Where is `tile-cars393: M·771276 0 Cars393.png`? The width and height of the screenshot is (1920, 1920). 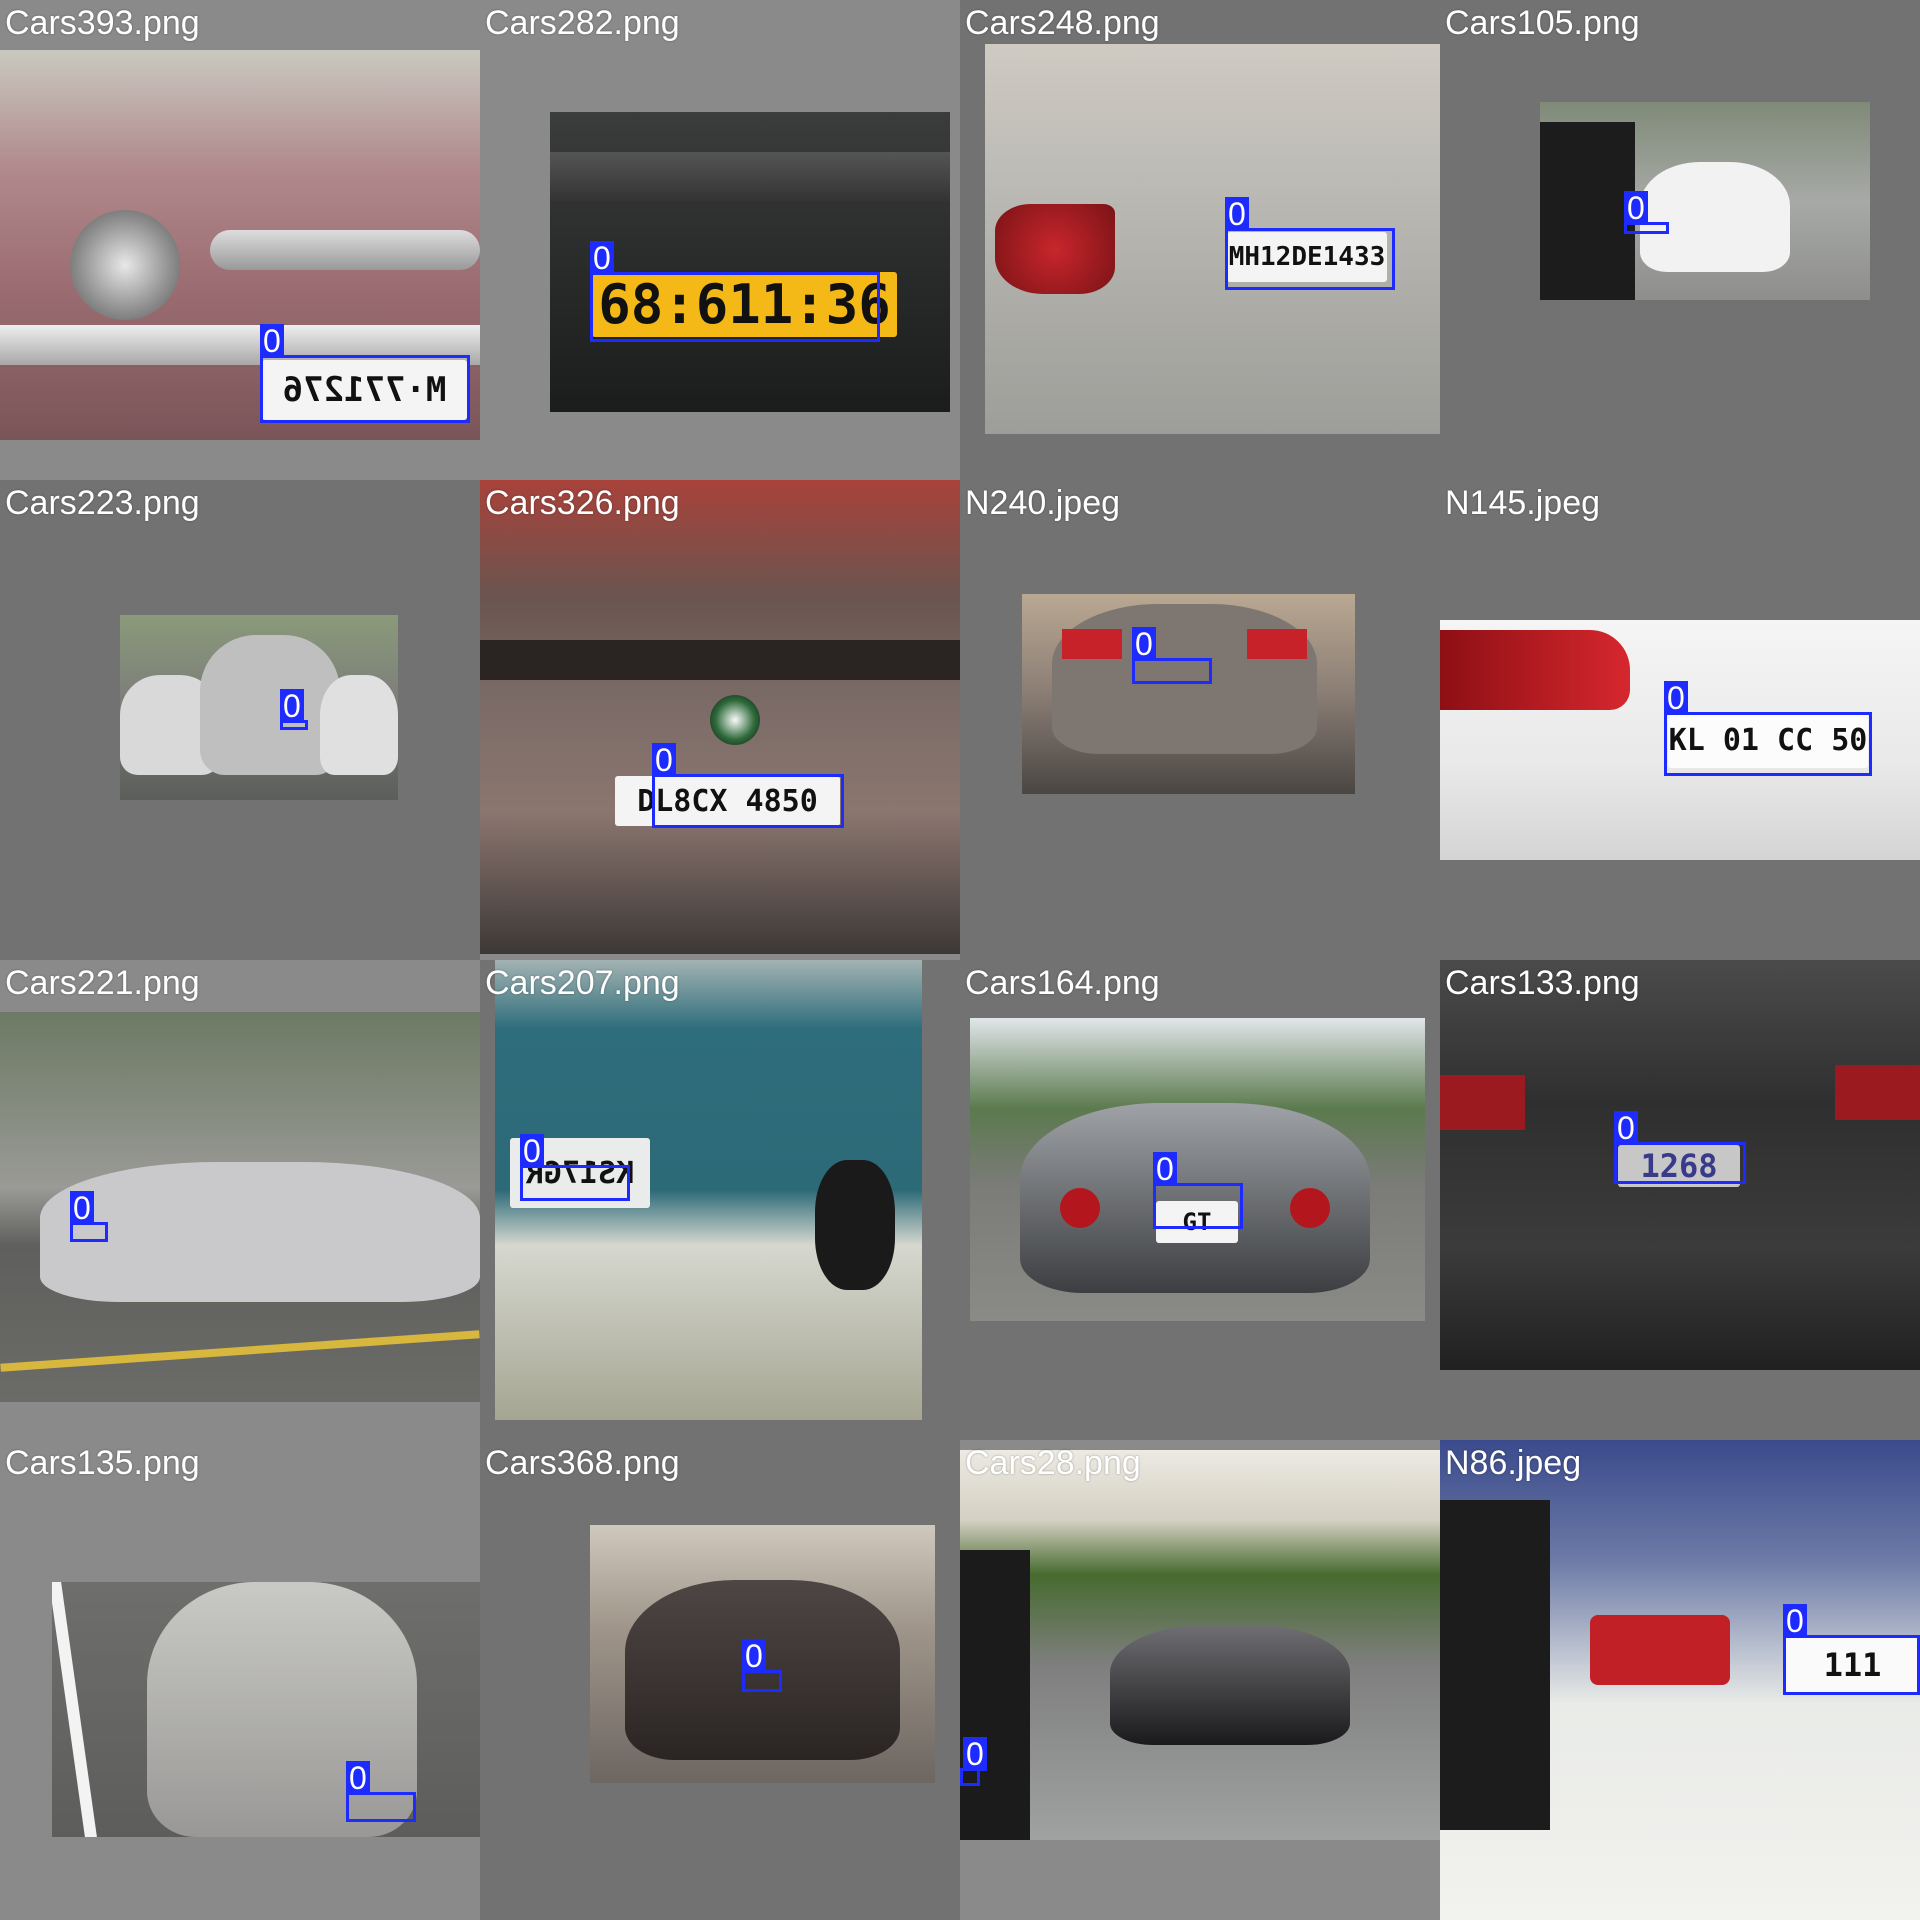
tile-cars393: M·771276 0 Cars393.png is located at coordinates (240, 240).